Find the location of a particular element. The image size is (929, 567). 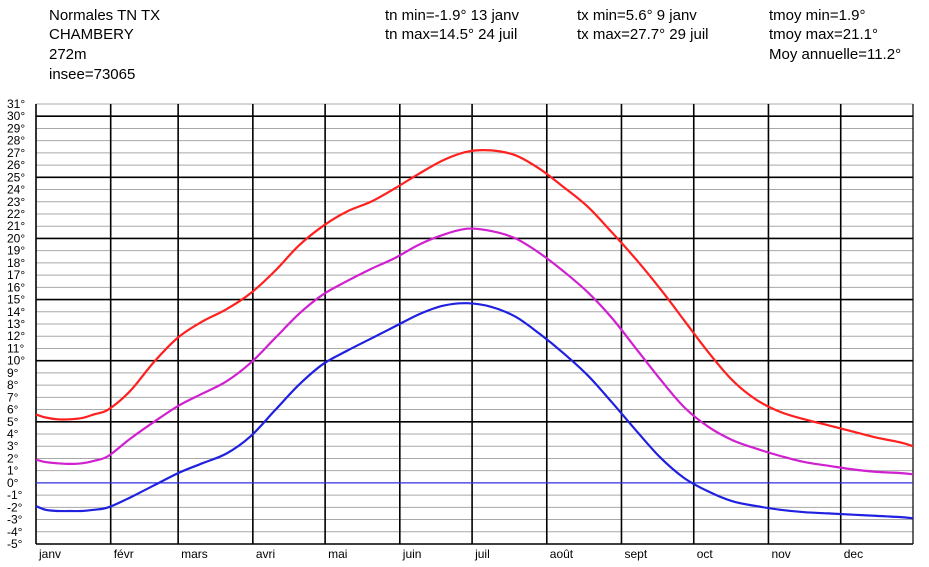

y-tick-label: 27° is located at coordinates (16, 153).